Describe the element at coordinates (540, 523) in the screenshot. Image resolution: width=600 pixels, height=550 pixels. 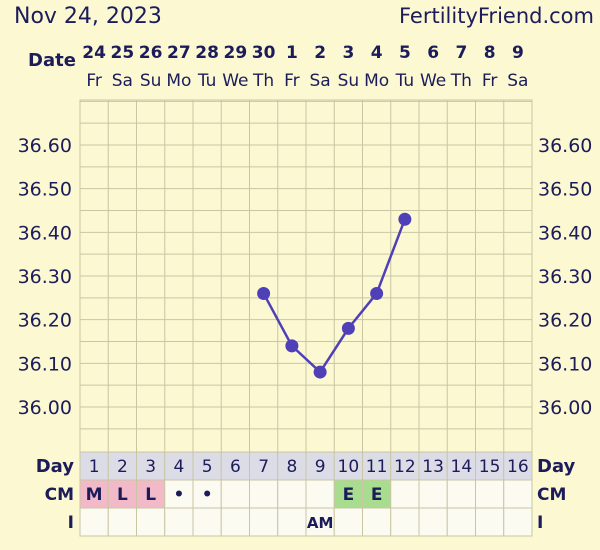
I see `i-row-label-right: I` at that location.